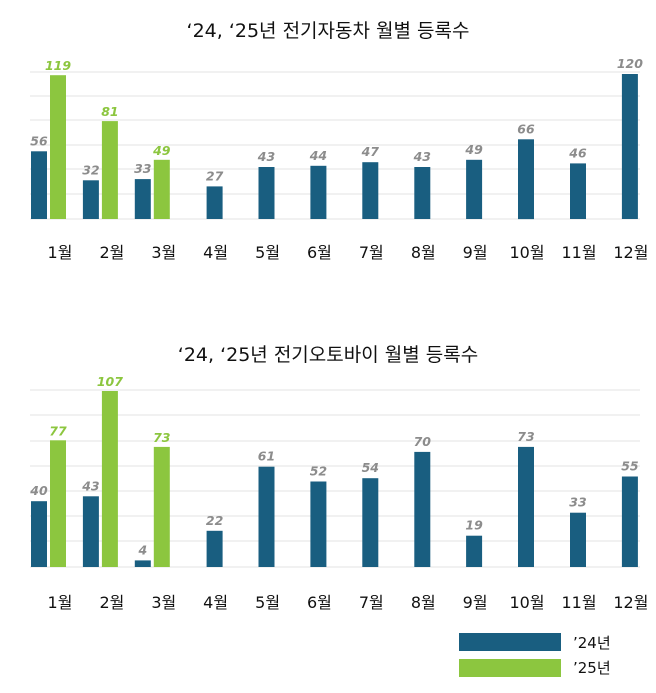 This screenshot has width=656, height=693. I want to click on value-label-2024-6: 52, so click(318, 471).